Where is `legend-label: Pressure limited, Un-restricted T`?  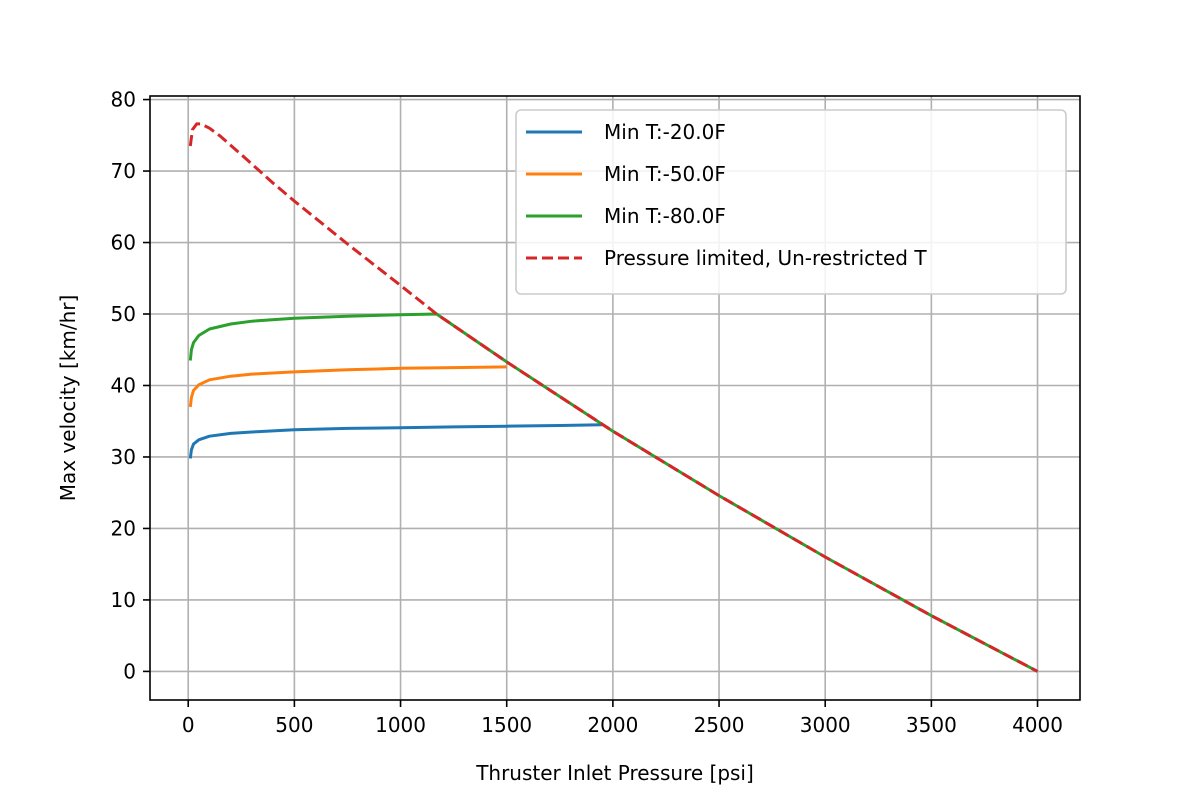 legend-label: Pressure limited, Un-restricted T is located at coordinates (765, 258).